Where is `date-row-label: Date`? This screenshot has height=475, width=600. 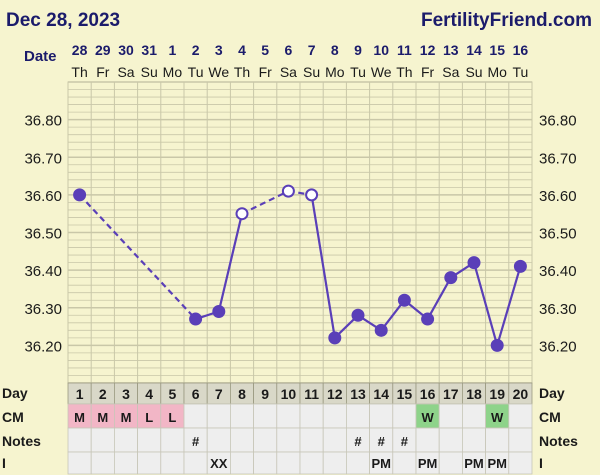 date-row-label: Date is located at coordinates (40, 56).